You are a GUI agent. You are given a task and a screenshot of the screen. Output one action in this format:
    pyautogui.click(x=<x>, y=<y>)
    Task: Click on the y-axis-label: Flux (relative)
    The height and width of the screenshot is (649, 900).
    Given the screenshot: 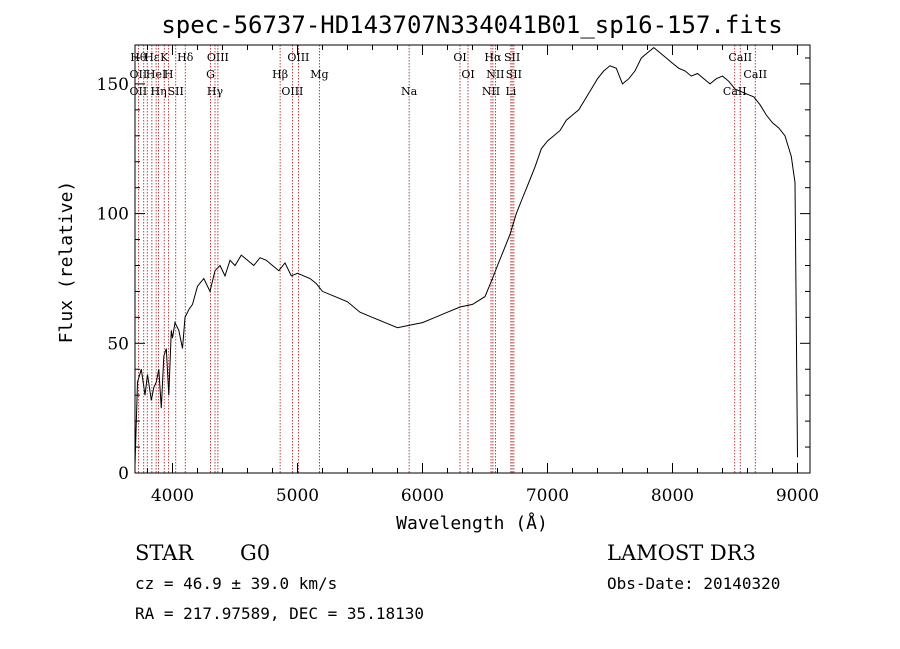 What is the action you would take?
    pyautogui.click(x=66, y=262)
    